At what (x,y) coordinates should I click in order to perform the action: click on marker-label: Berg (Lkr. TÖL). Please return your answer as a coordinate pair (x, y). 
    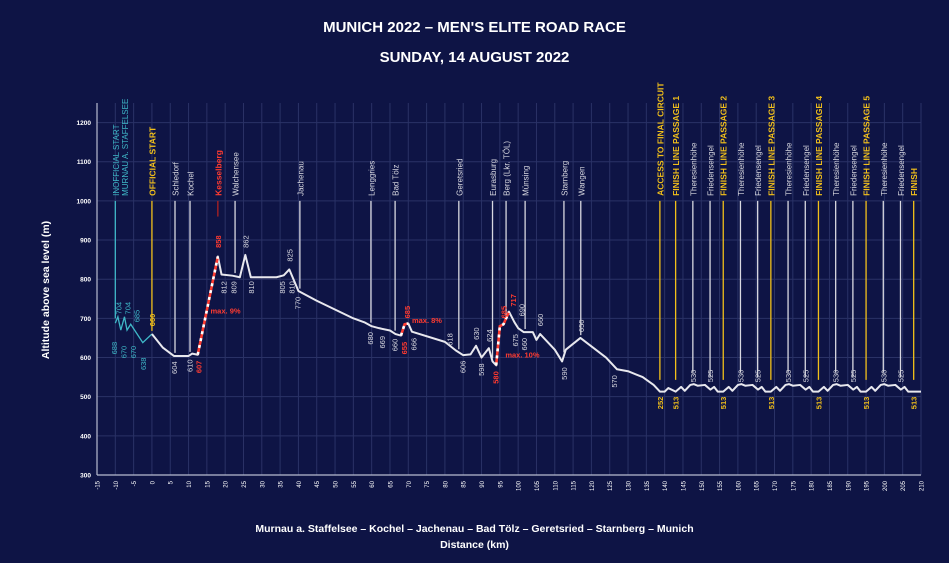
    Looking at the image, I should click on (507, 168).